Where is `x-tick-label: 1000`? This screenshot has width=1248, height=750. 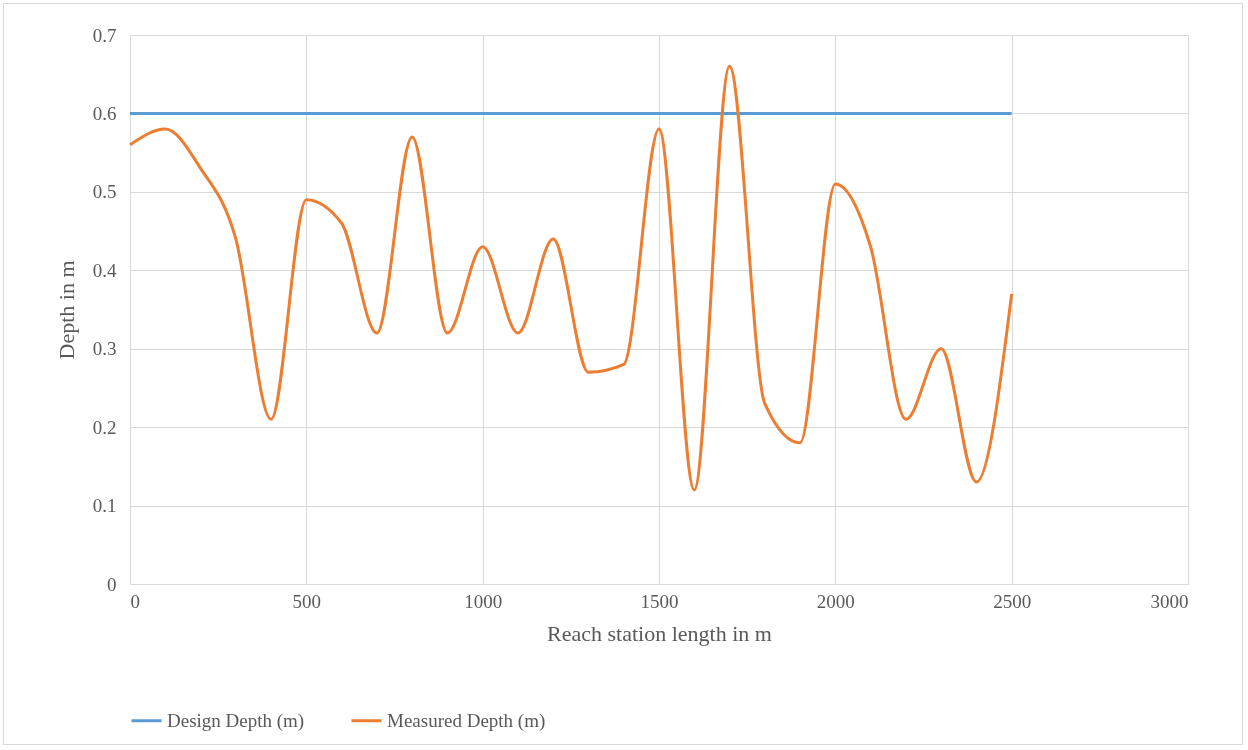
x-tick-label: 1000 is located at coordinates (483, 601).